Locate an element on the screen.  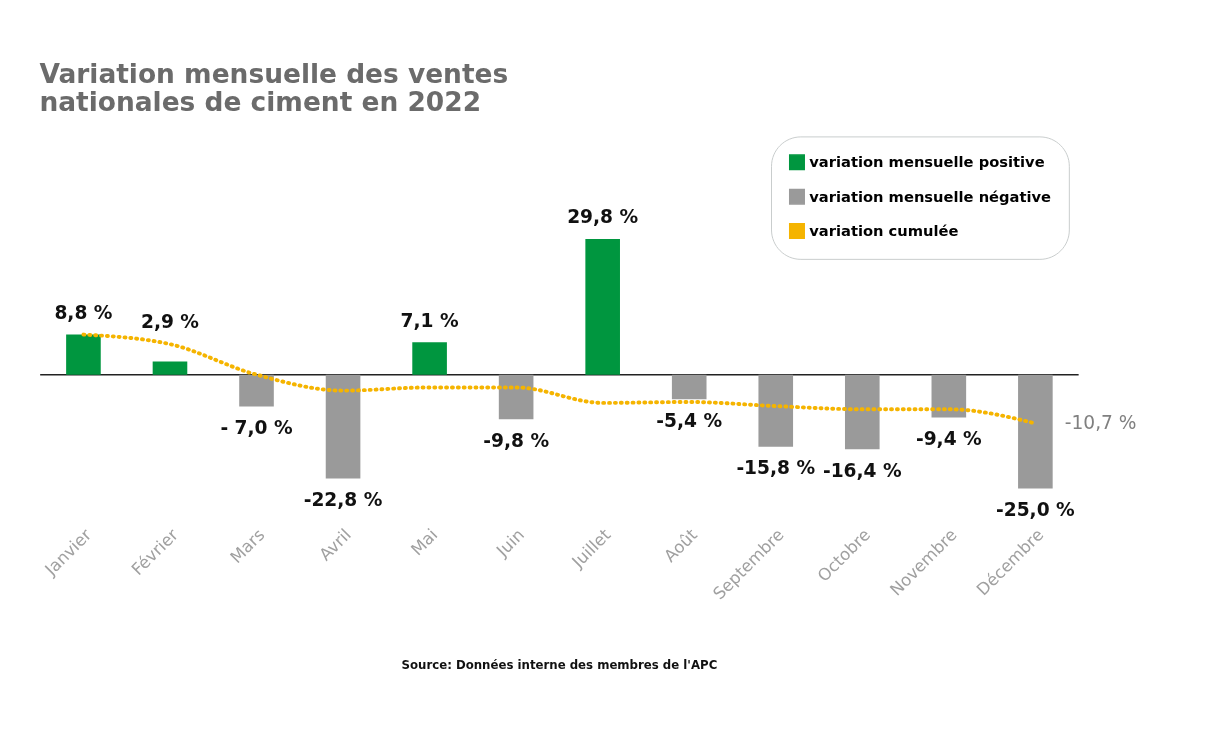
data-label: -25,0 % is located at coordinates (1035, 509).